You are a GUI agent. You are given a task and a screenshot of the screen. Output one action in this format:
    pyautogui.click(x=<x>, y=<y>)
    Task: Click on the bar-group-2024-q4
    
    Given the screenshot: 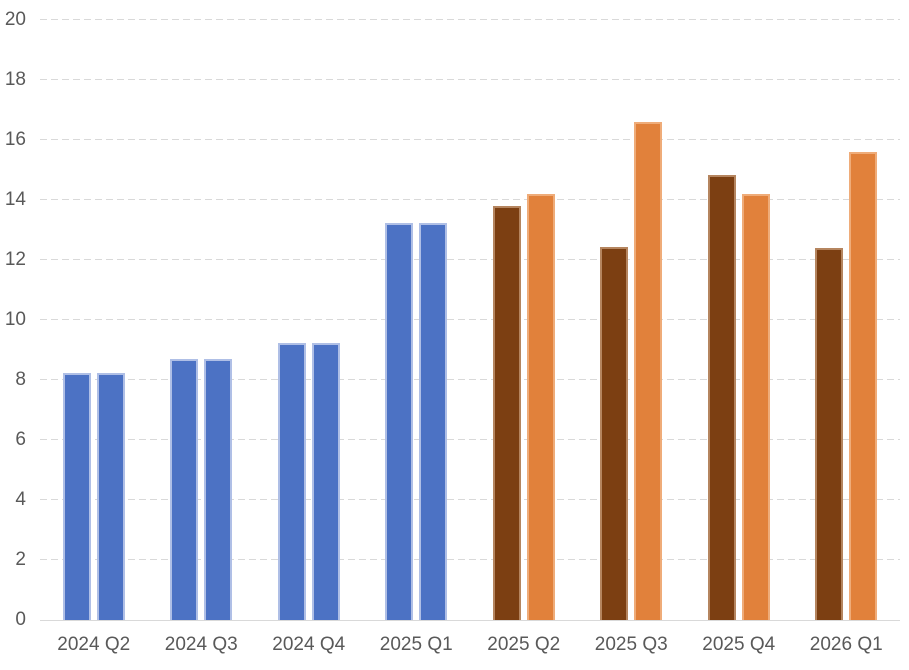 What is the action you would take?
    pyautogui.click(x=309, y=320)
    